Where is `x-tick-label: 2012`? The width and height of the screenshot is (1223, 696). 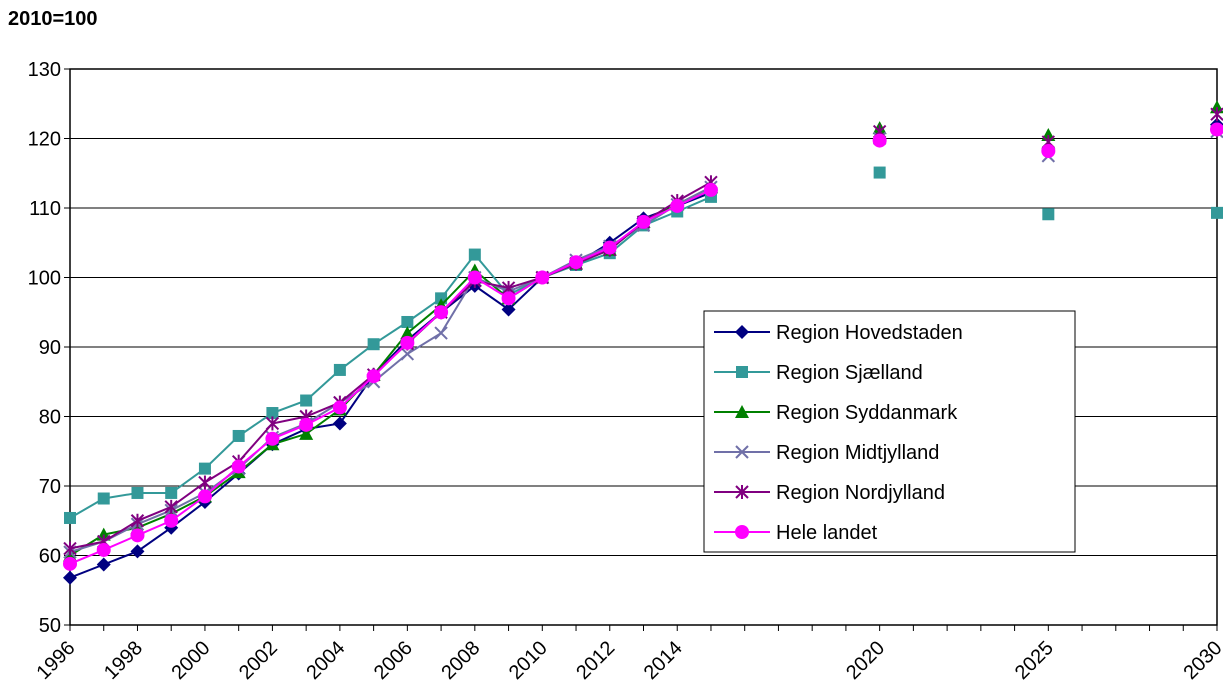 x-tick-label: 2012 is located at coordinates (595, 660).